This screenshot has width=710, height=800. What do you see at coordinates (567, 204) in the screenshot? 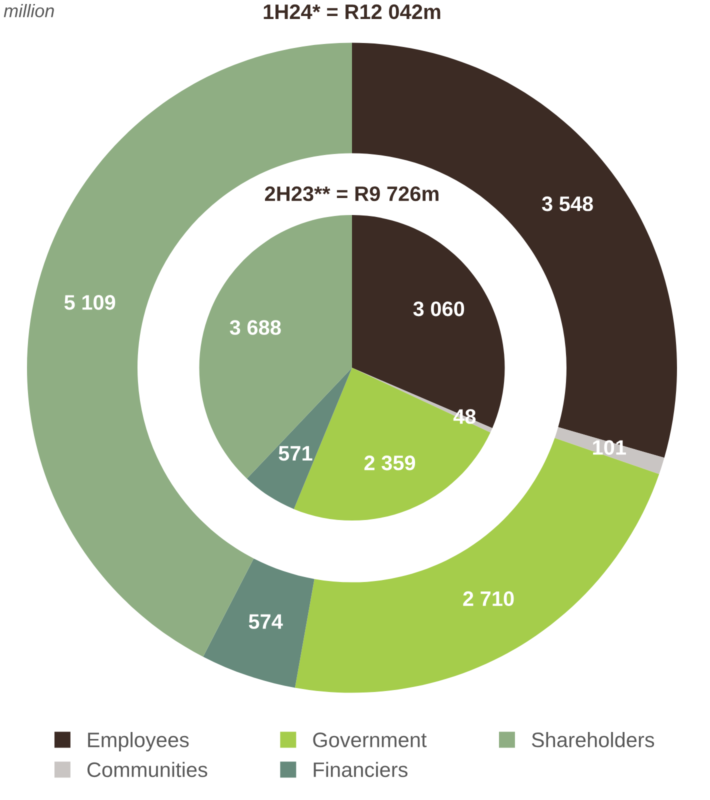
I see `data-label: 3 548` at bounding box center [567, 204].